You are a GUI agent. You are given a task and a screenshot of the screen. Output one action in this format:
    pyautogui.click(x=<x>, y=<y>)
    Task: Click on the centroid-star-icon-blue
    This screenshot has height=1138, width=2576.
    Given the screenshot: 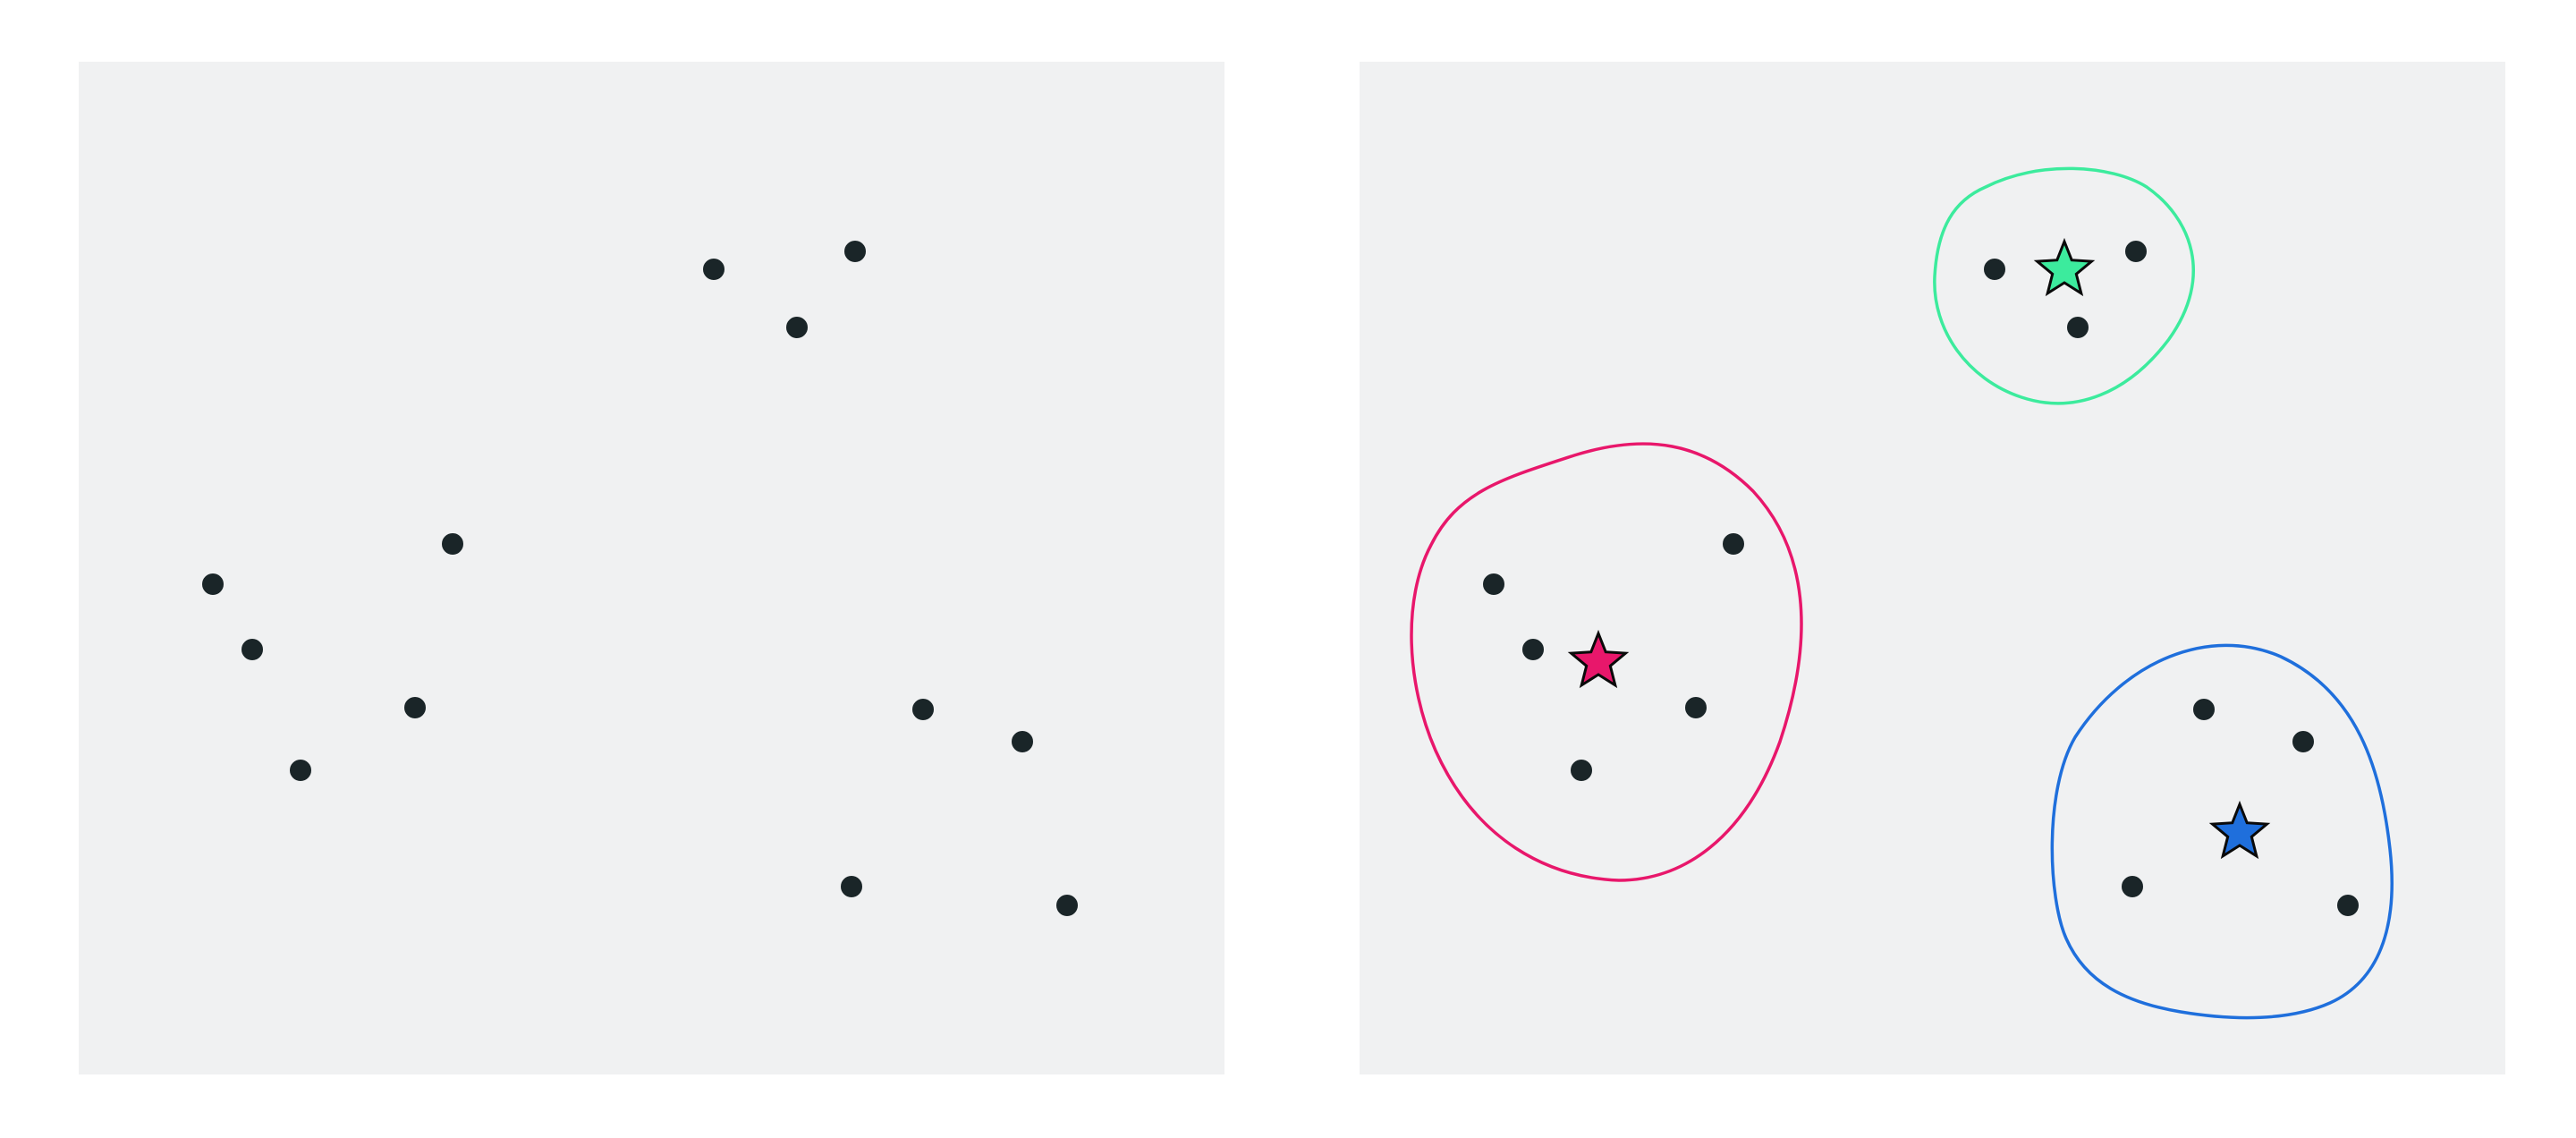 What is the action you would take?
    pyautogui.click(x=2239, y=830)
    